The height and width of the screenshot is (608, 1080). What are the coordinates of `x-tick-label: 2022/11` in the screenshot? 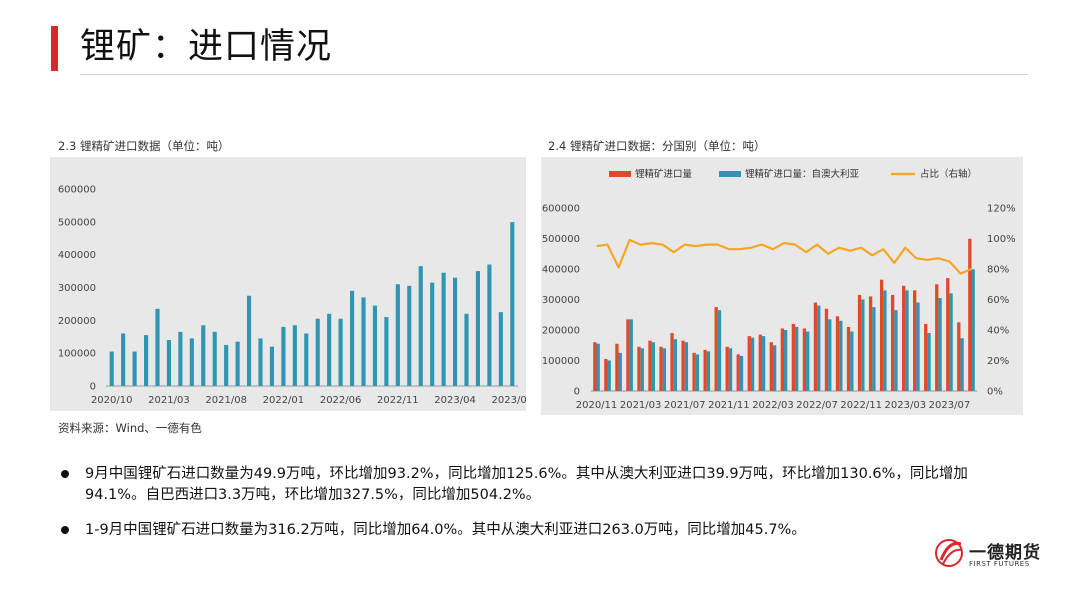 It's located at (861, 405).